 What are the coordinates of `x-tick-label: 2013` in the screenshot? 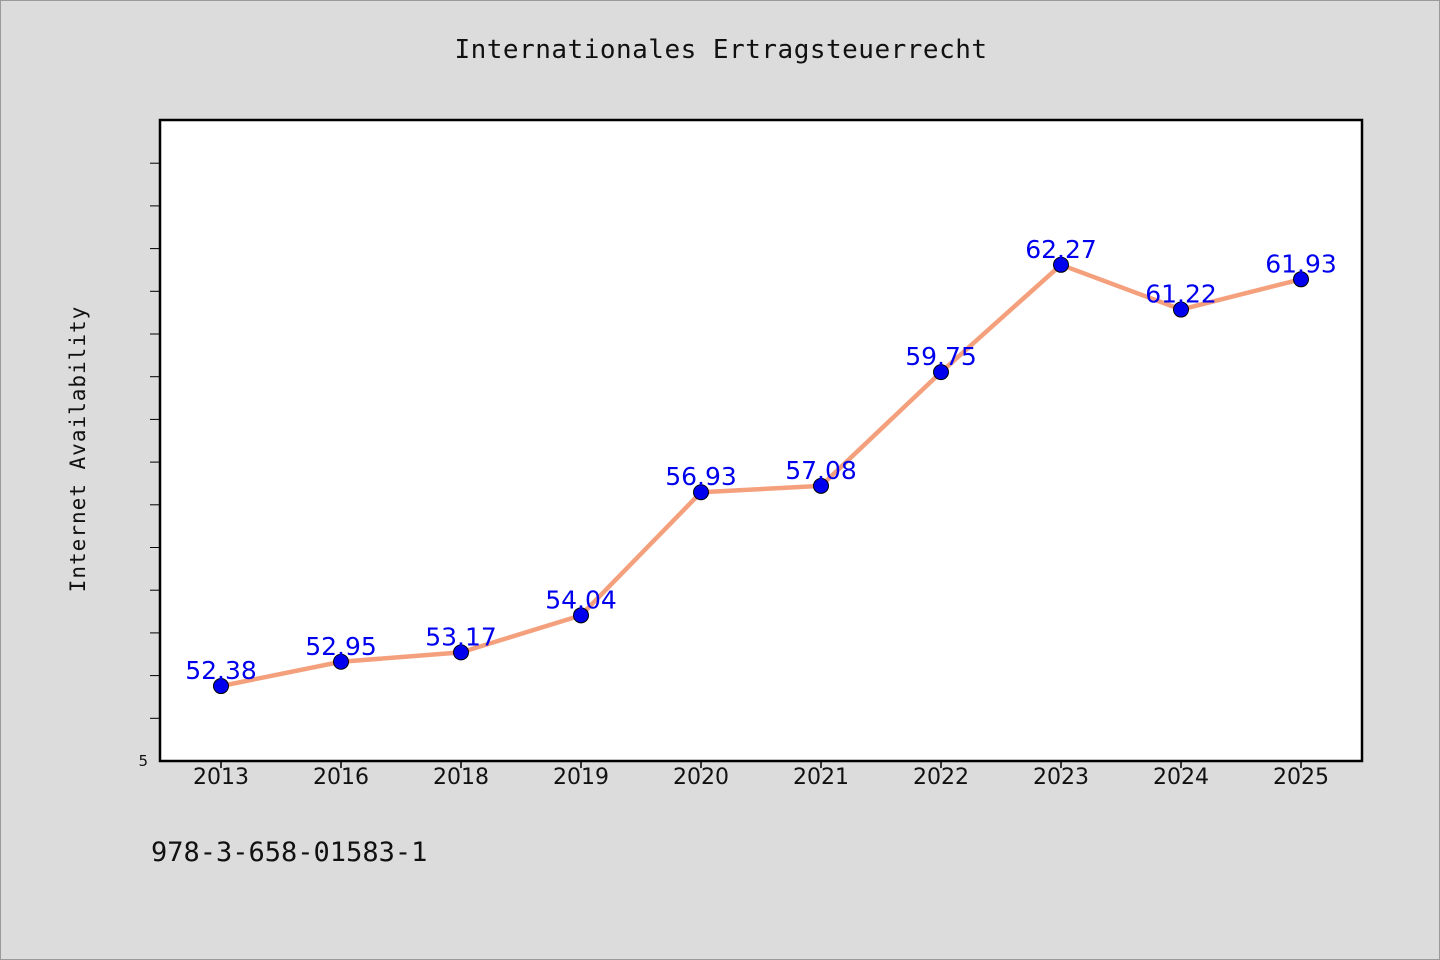 It's located at (221, 777).